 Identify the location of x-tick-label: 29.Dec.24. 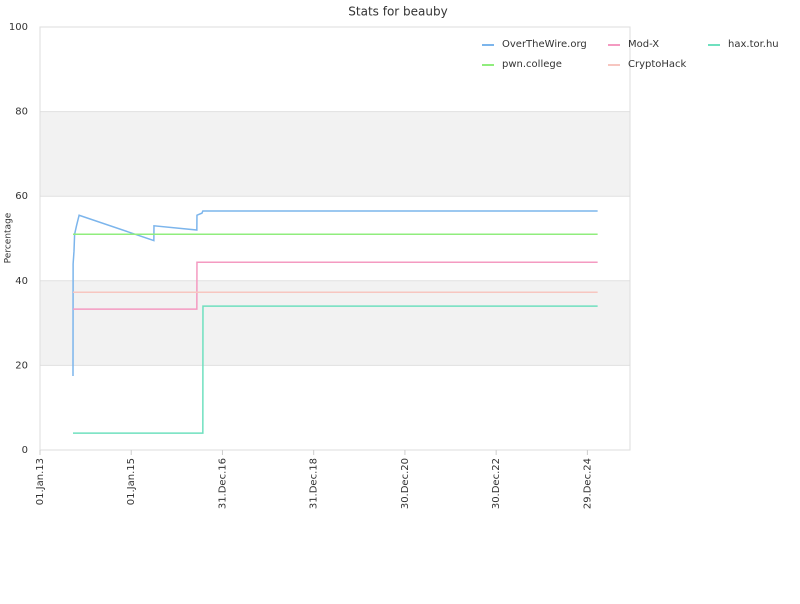
(587, 483).